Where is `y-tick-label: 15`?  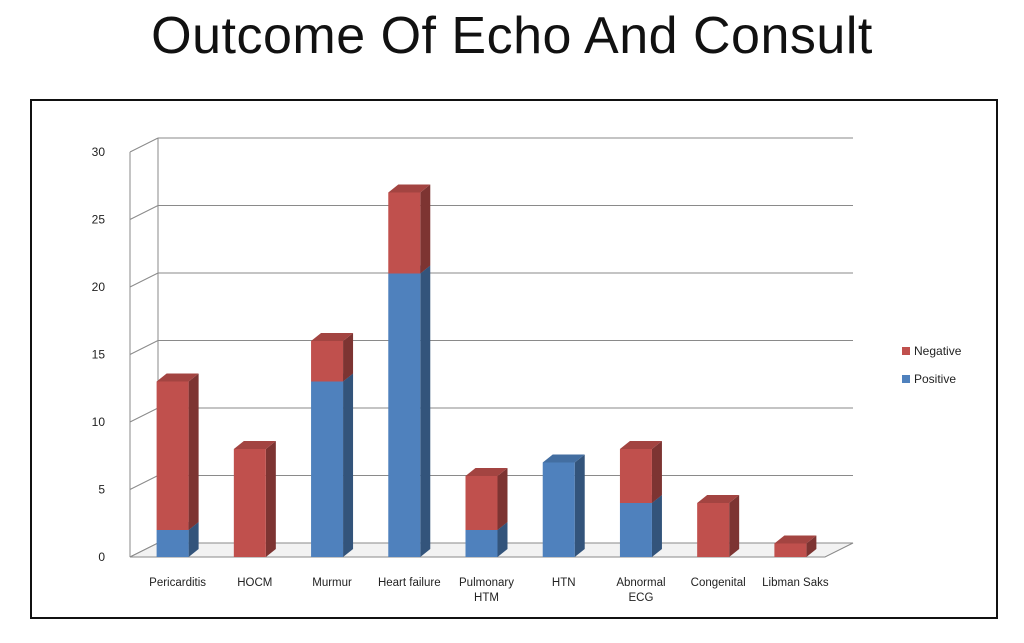
y-tick-label: 15 is located at coordinates (99, 355).